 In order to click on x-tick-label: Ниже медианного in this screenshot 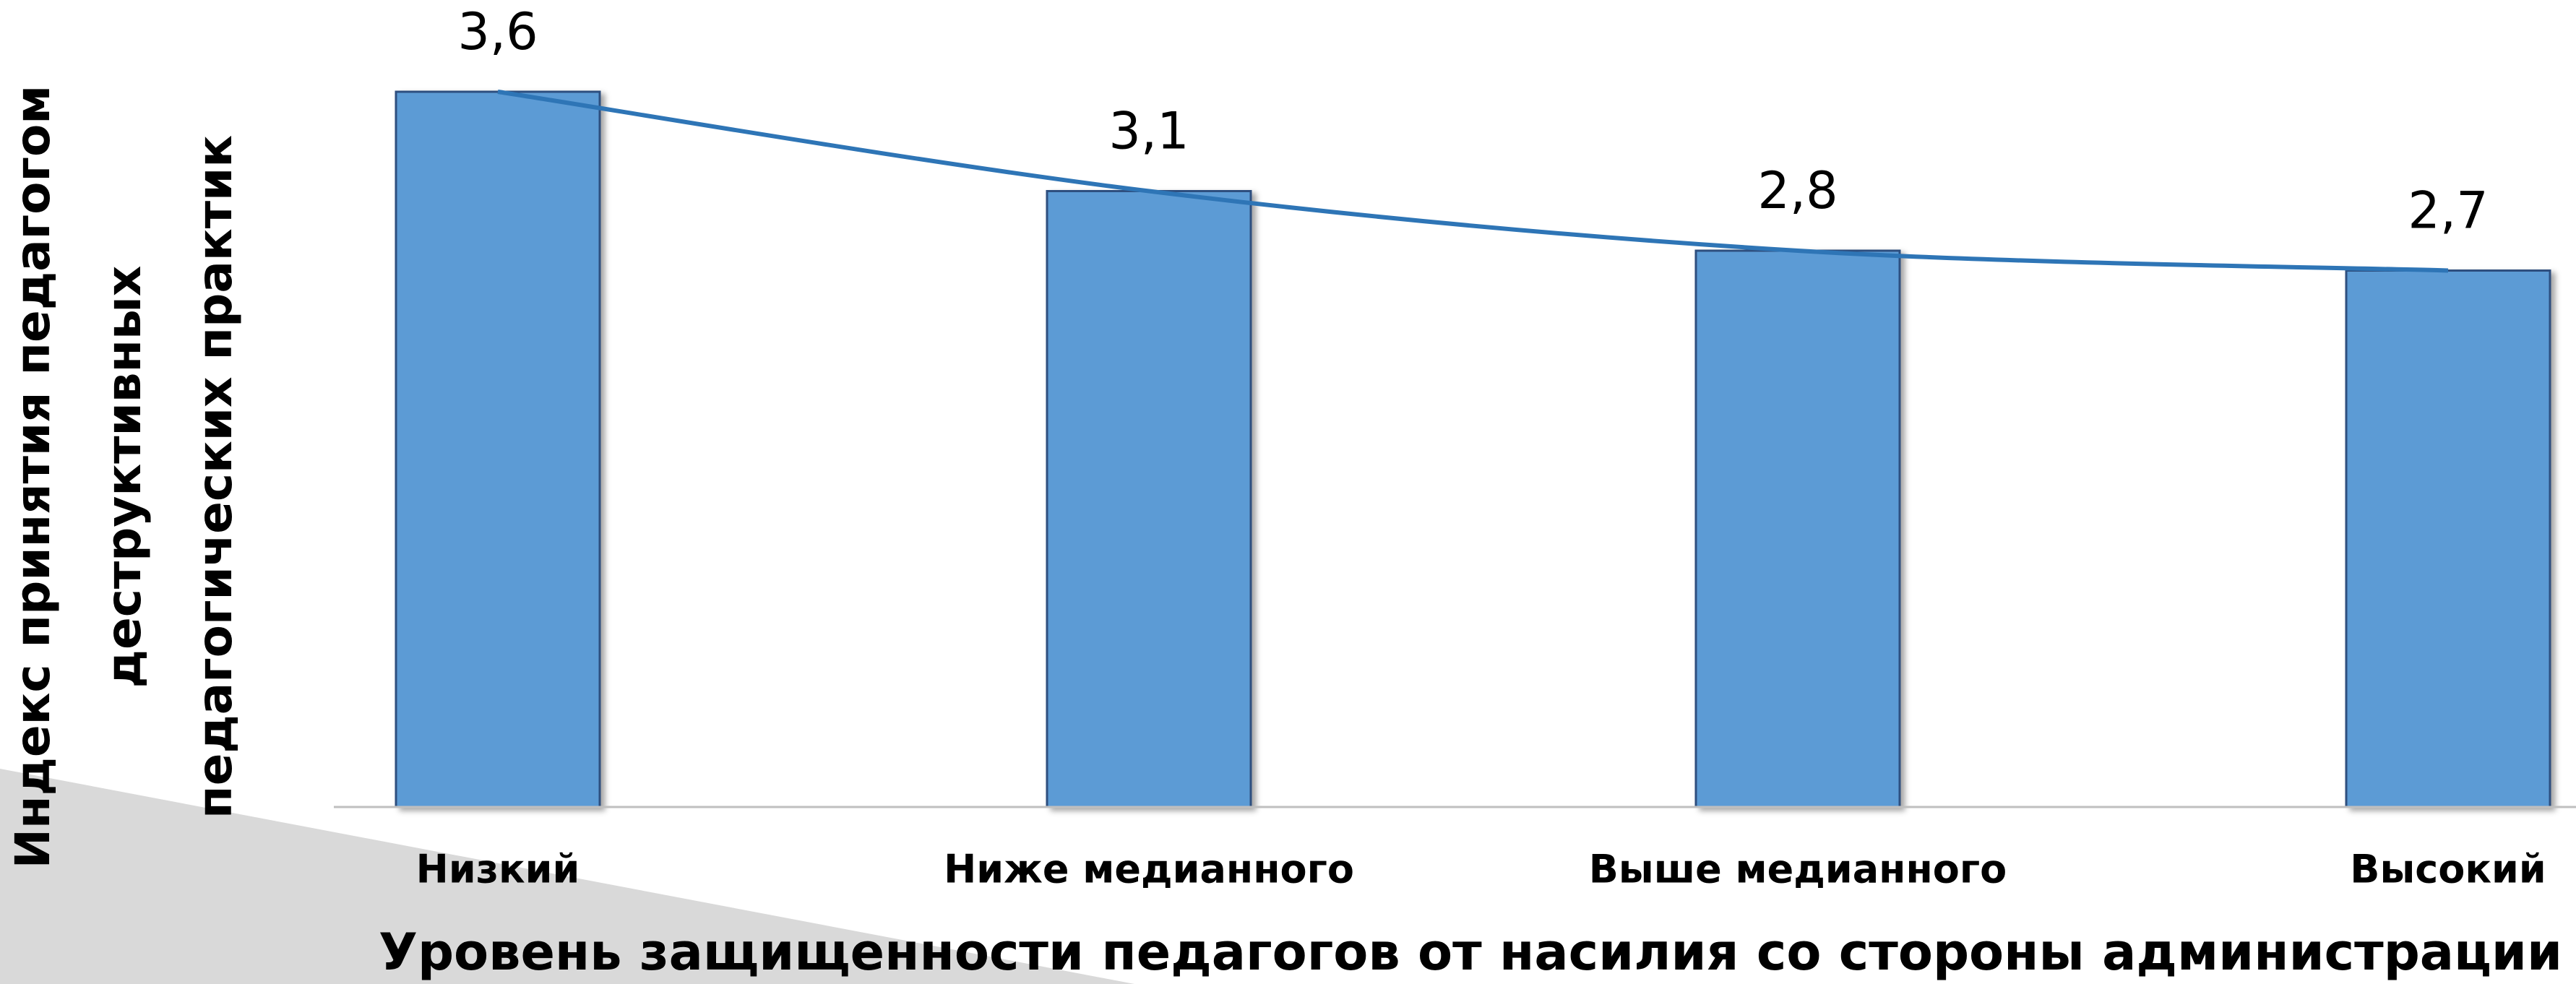, I will do `click(1149, 869)`.